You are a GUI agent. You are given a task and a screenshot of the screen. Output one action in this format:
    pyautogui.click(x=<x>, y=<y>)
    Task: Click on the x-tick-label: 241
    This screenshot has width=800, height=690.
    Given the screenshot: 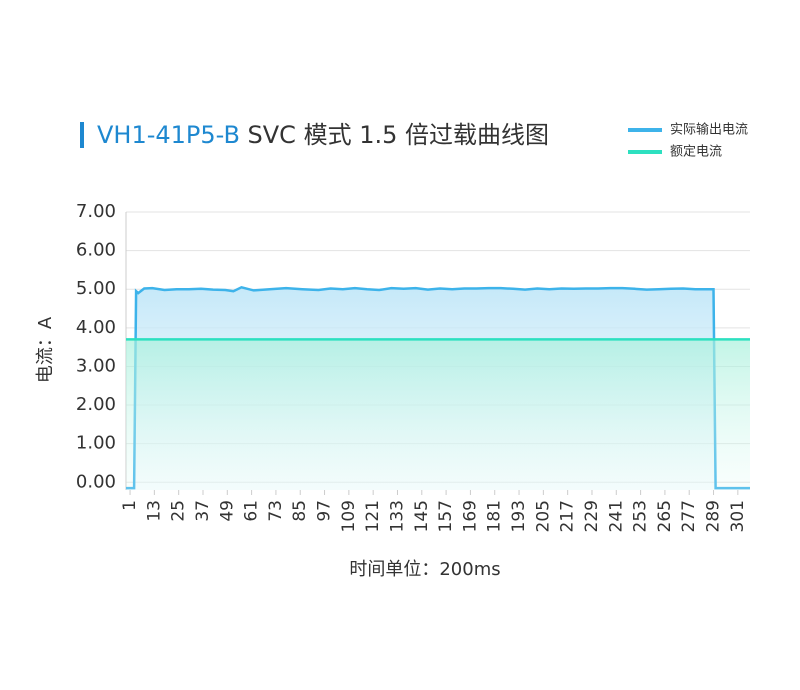 What is the action you would take?
    pyautogui.click(x=616, y=516)
    